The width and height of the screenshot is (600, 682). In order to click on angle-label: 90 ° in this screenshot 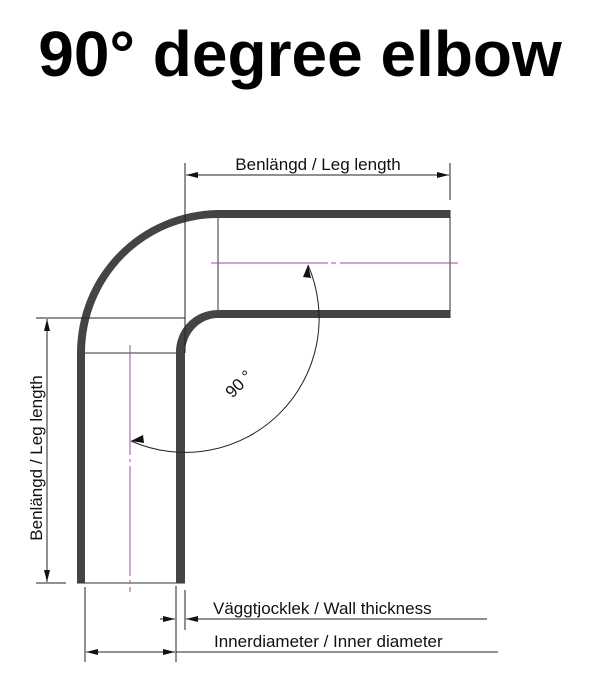, I will do `click(239, 384)`.